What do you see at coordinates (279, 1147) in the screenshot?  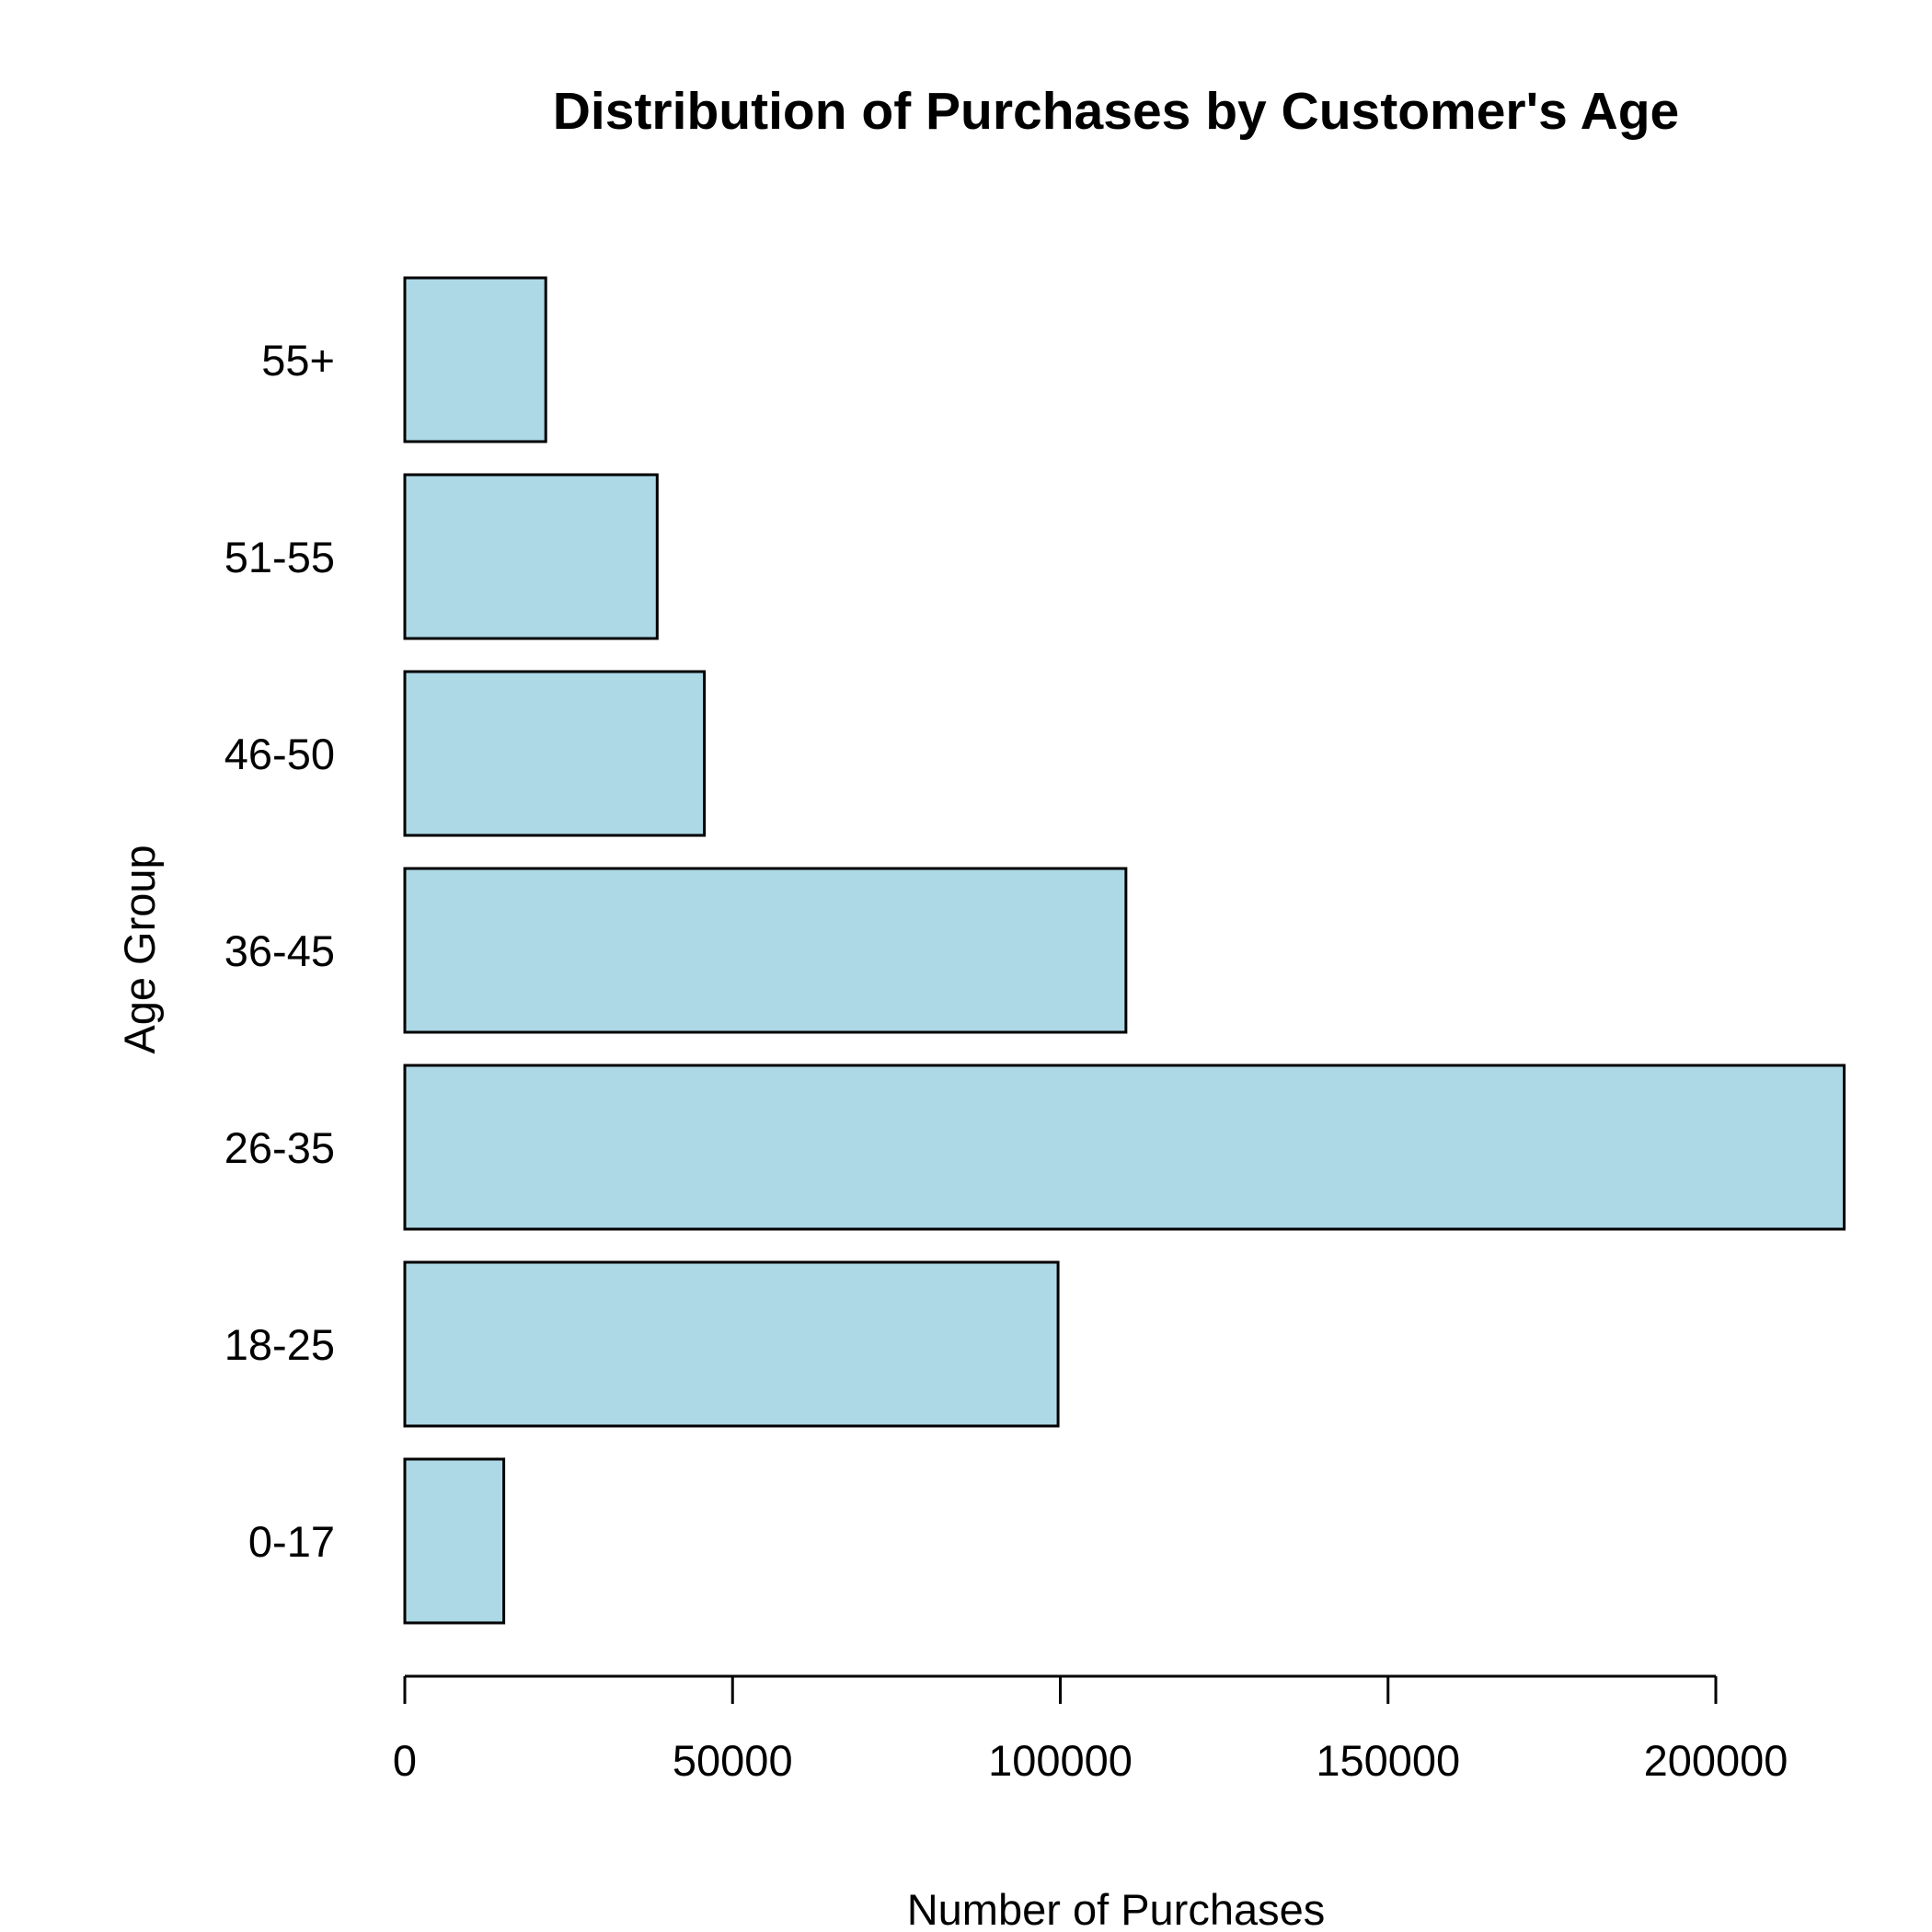 I see `y-tick-label: 26-35` at bounding box center [279, 1147].